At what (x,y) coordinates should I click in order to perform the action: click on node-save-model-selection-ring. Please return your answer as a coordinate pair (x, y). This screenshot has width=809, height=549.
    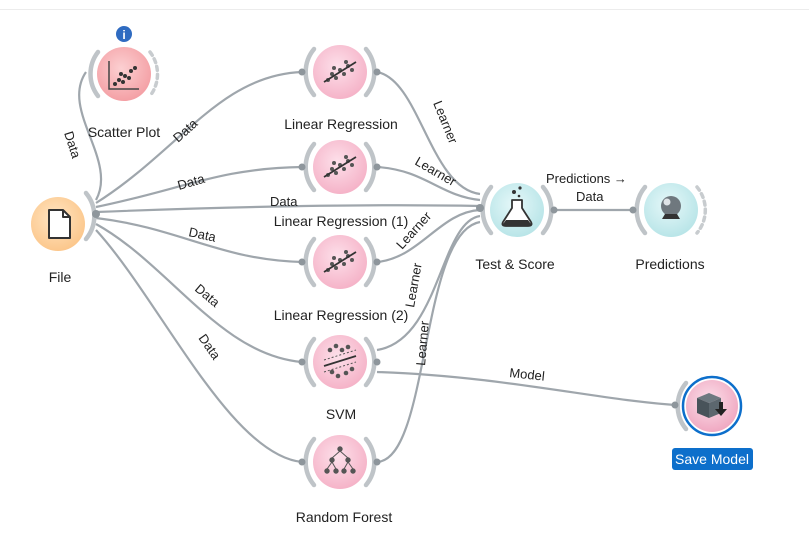
    Looking at the image, I should click on (712, 406).